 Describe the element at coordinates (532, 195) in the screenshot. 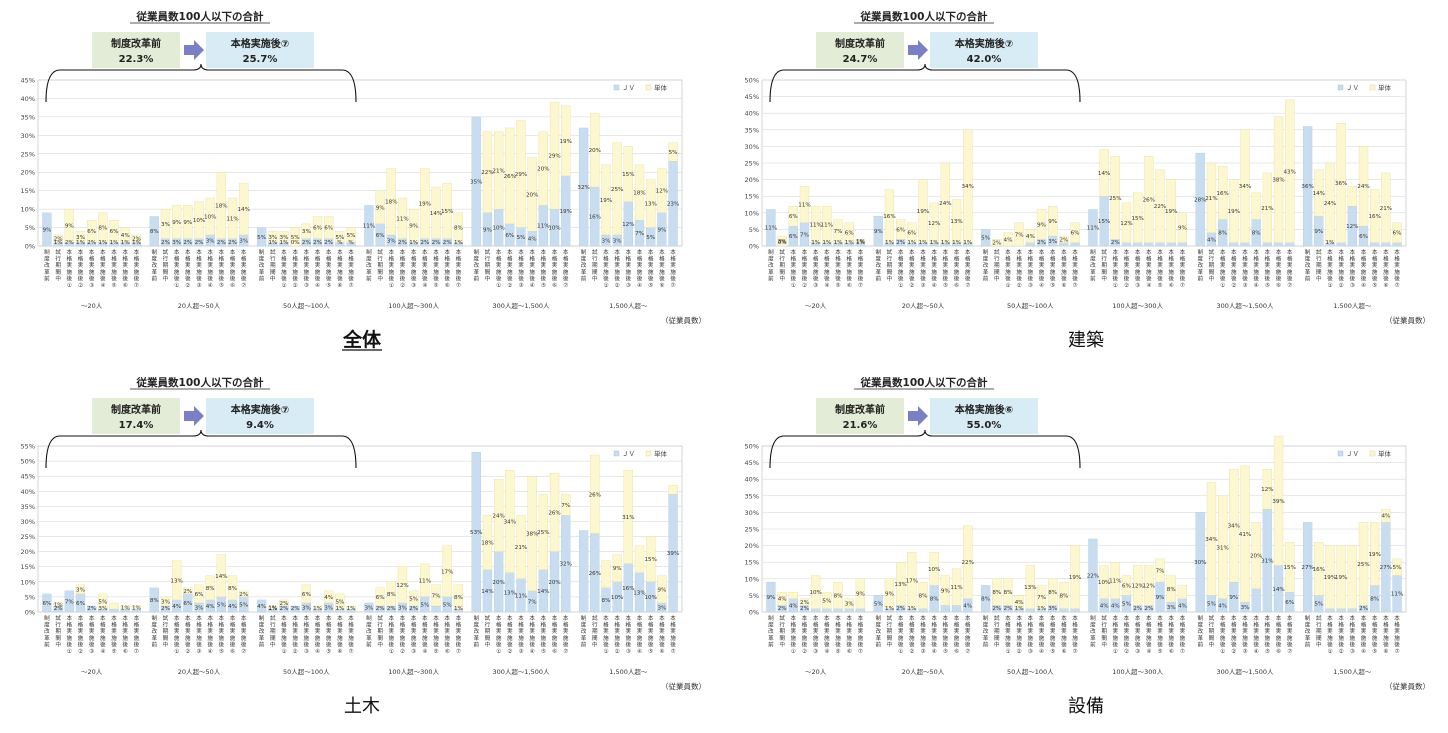

I see `data-label-single: 20%` at that location.